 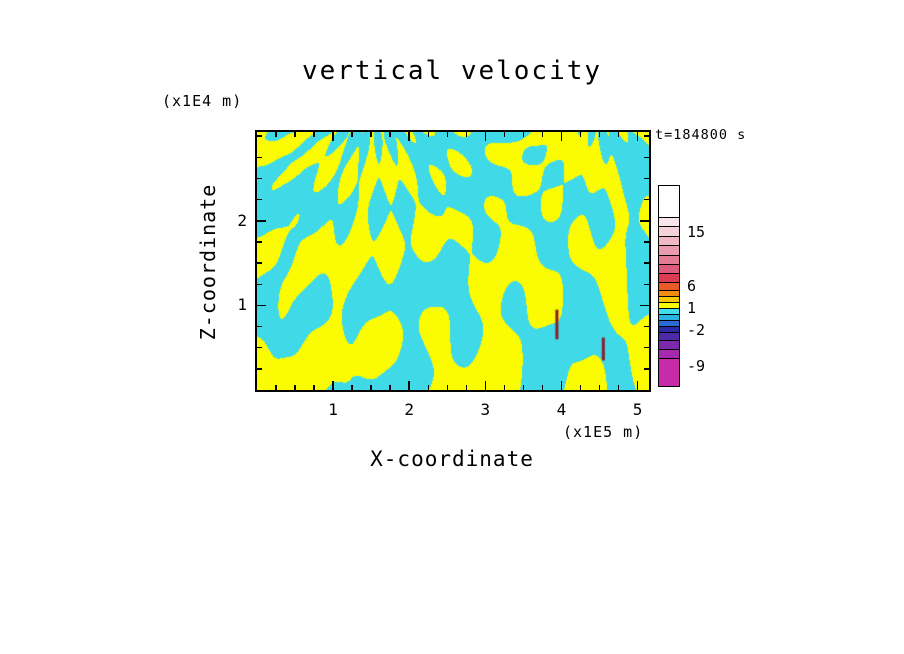 What do you see at coordinates (409, 409) in the screenshot?
I see `x-tick-label: 2` at bounding box center [409, 409].